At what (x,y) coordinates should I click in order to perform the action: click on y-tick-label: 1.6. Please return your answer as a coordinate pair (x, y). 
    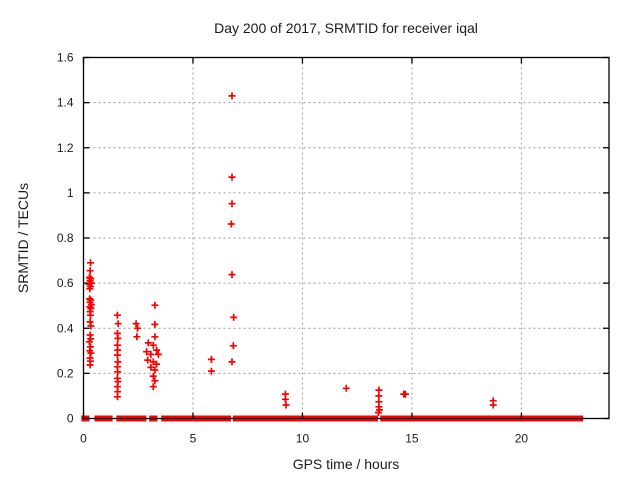
    Looking at the image, I should click on (65, 58).